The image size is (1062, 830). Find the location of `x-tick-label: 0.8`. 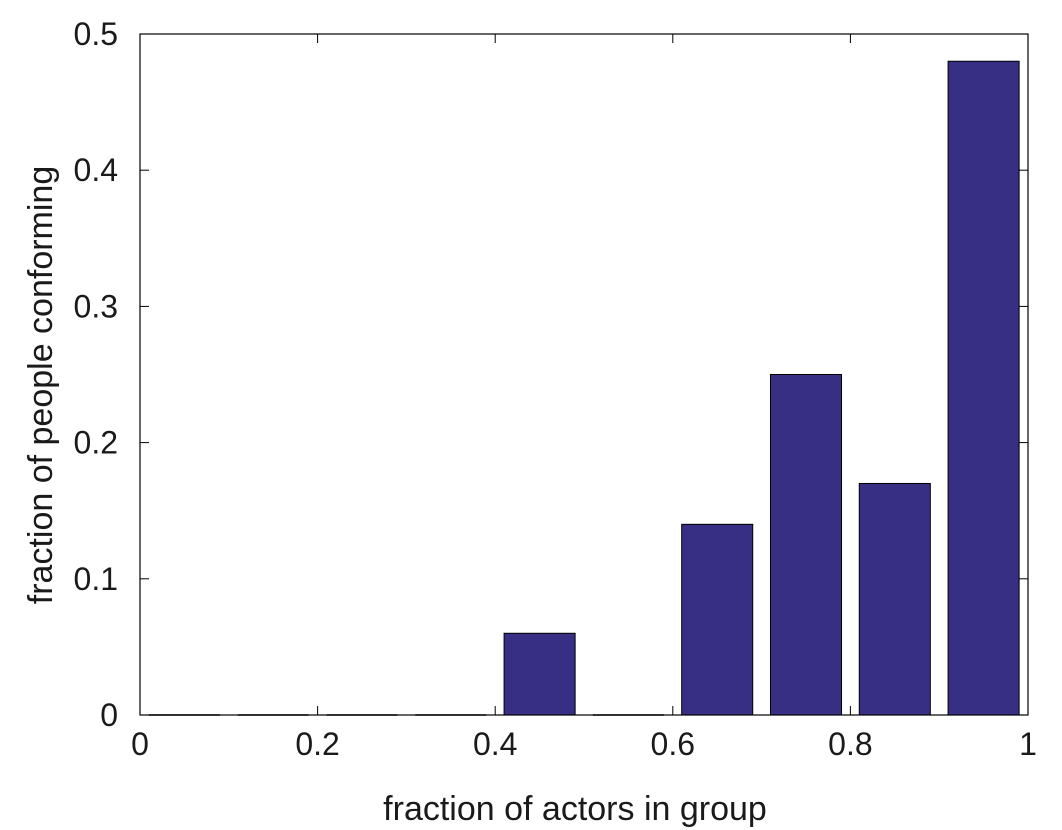

x-tick-label: 0.8 is located at coordinates (850, 744).